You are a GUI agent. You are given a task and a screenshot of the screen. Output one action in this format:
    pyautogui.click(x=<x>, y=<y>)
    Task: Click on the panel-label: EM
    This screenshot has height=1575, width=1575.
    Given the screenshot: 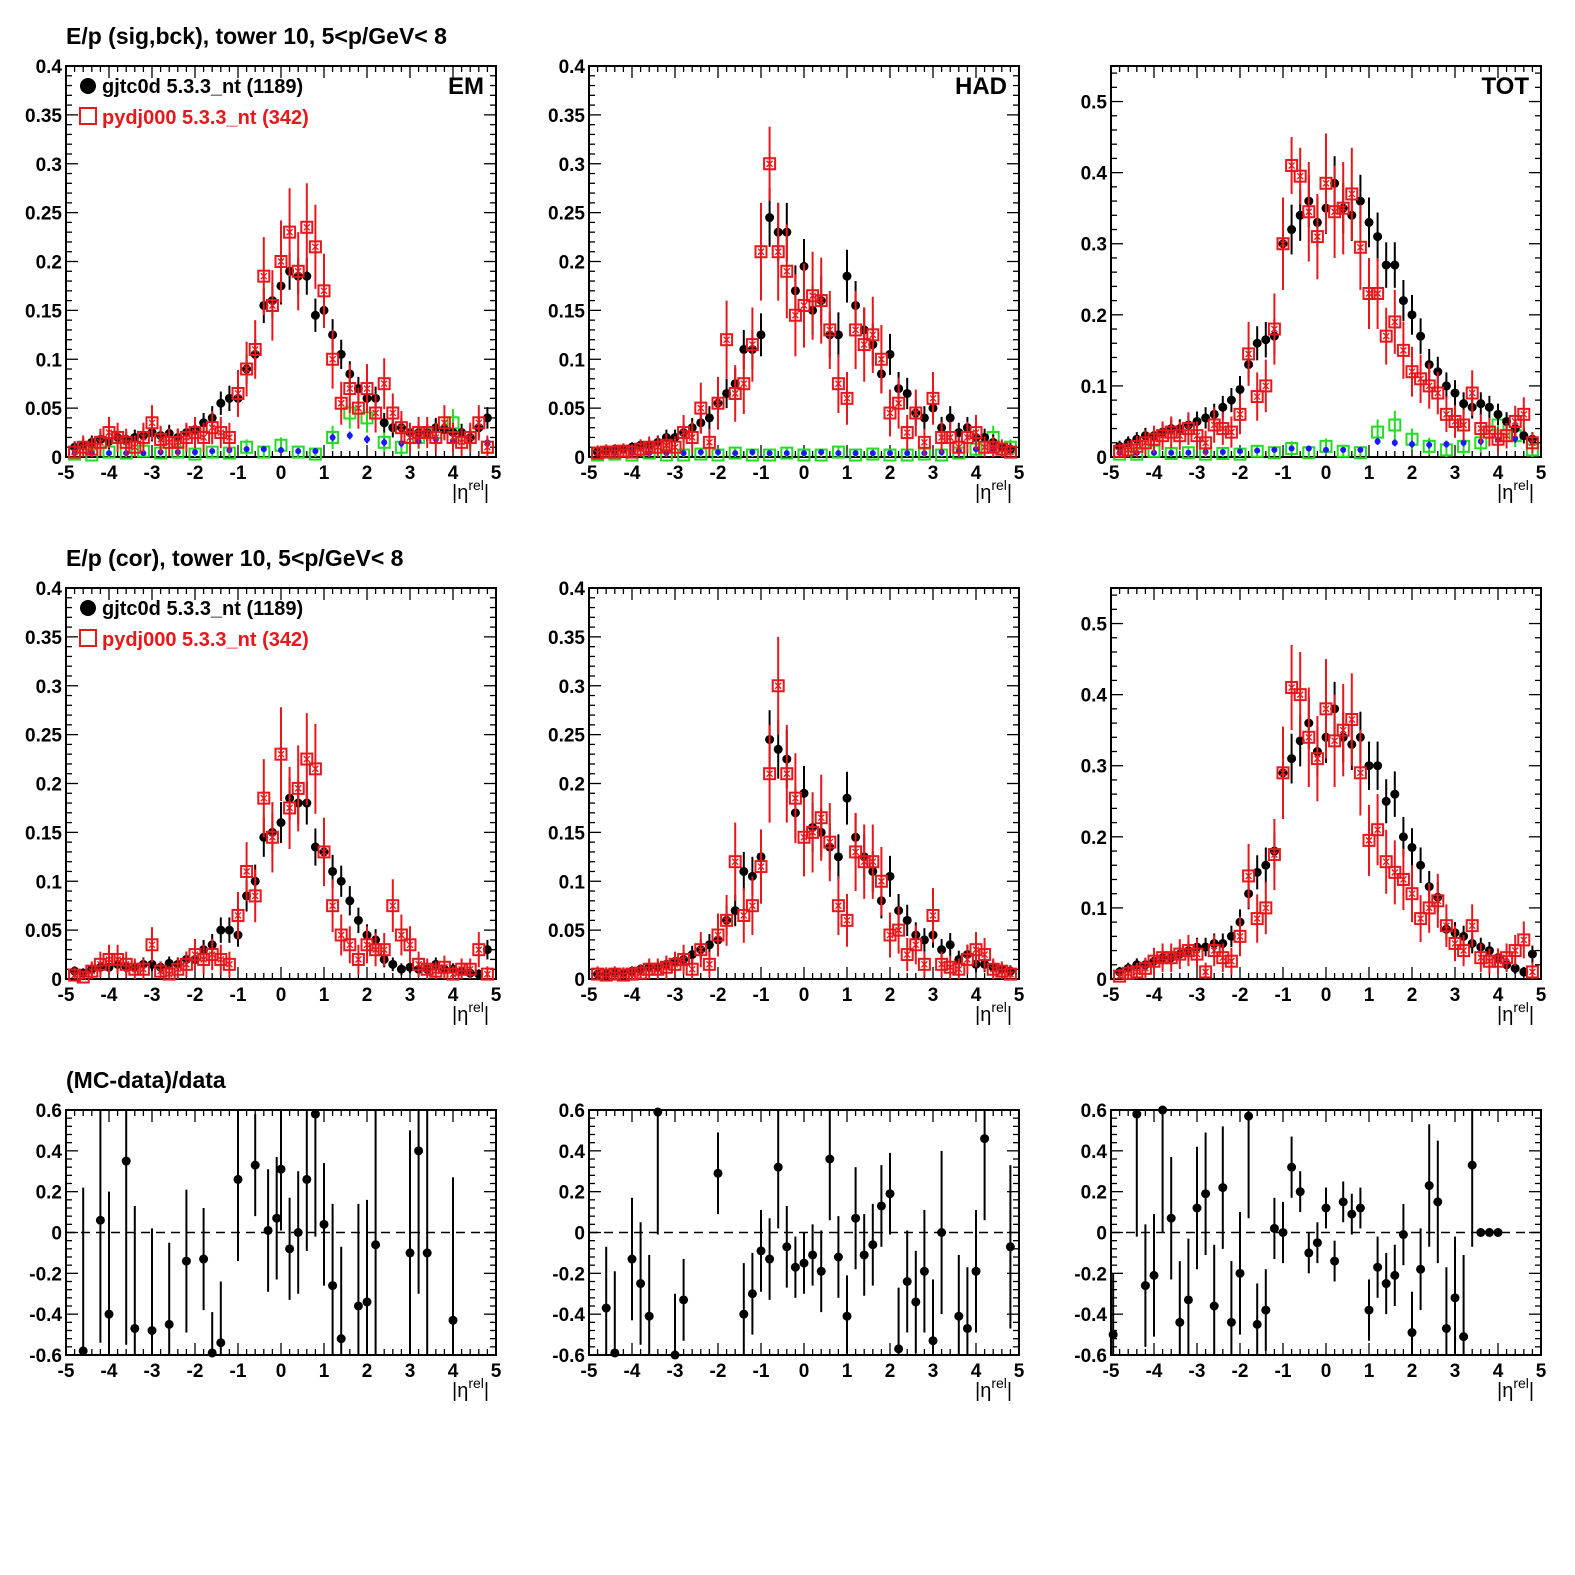 What is the action you would take?
    pyautogui.click(x=466, y=86)
    